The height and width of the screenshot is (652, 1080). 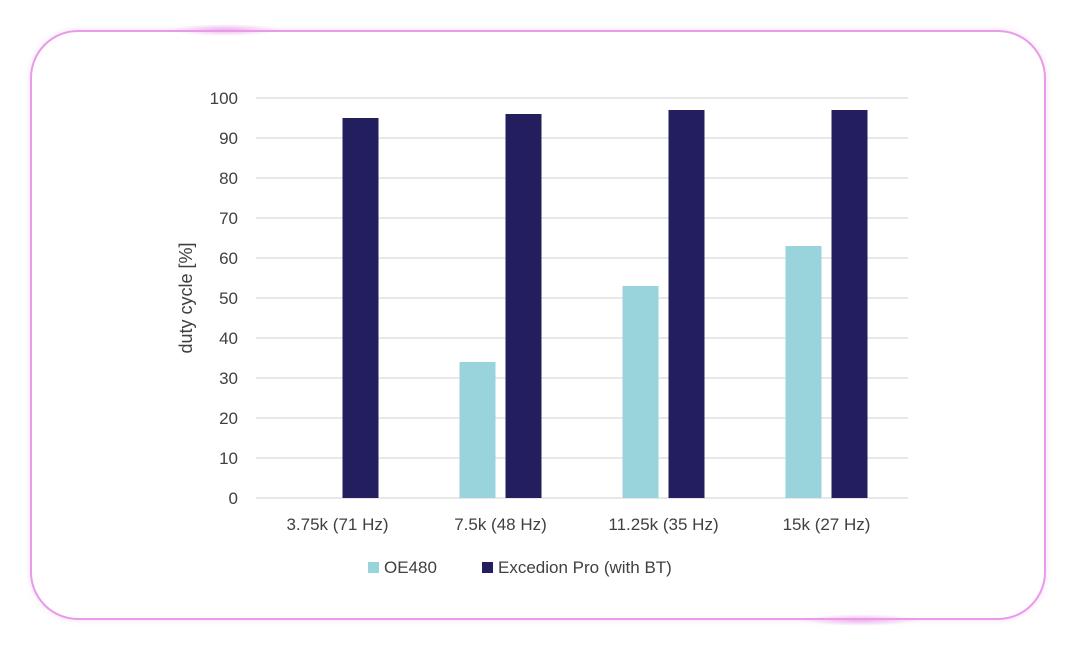 What do you see at coordinates (585, 567) in the screenshot?
I see `legend-label: Excedion Pro (with BT)` at bounding box center [585, 567].